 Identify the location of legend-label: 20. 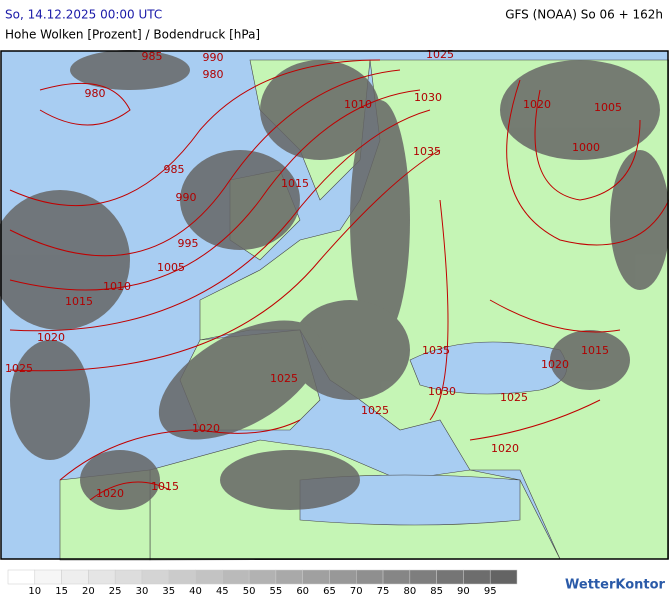
(88, 591).